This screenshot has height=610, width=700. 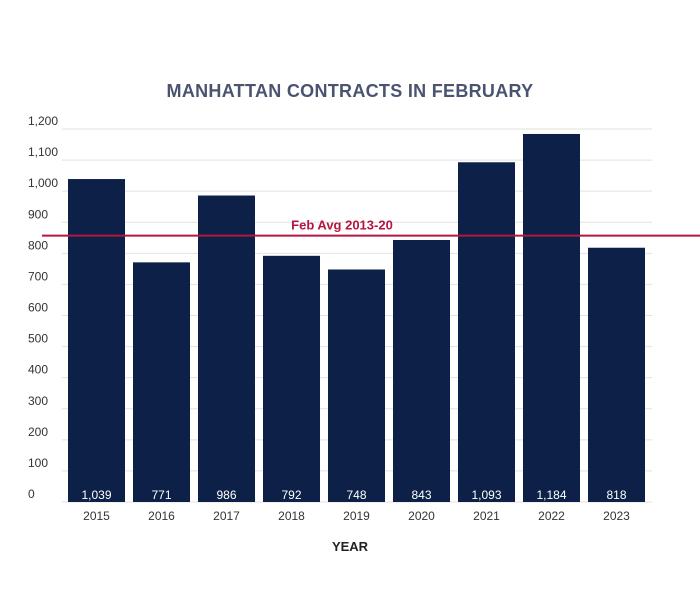 What do you see at coordinates (161, 495) in the screenshot?
I see `bar-data-label: 771` at bounding box center [161, 495].